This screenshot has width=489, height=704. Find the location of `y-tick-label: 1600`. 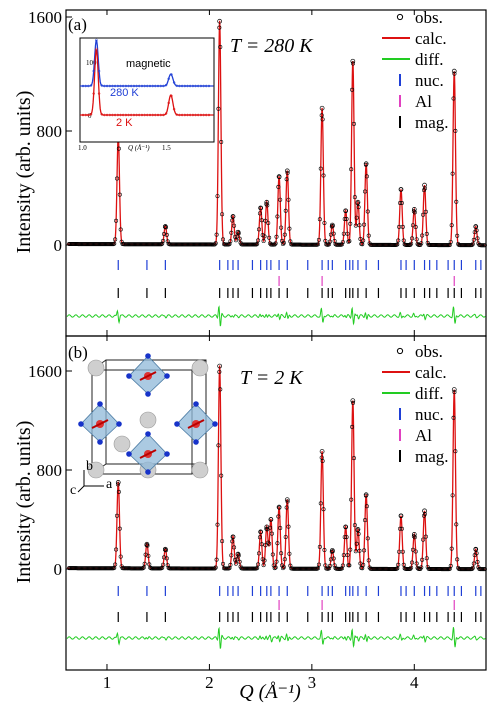

y-tick-label: 1600 is located at coordinates (45, 17).